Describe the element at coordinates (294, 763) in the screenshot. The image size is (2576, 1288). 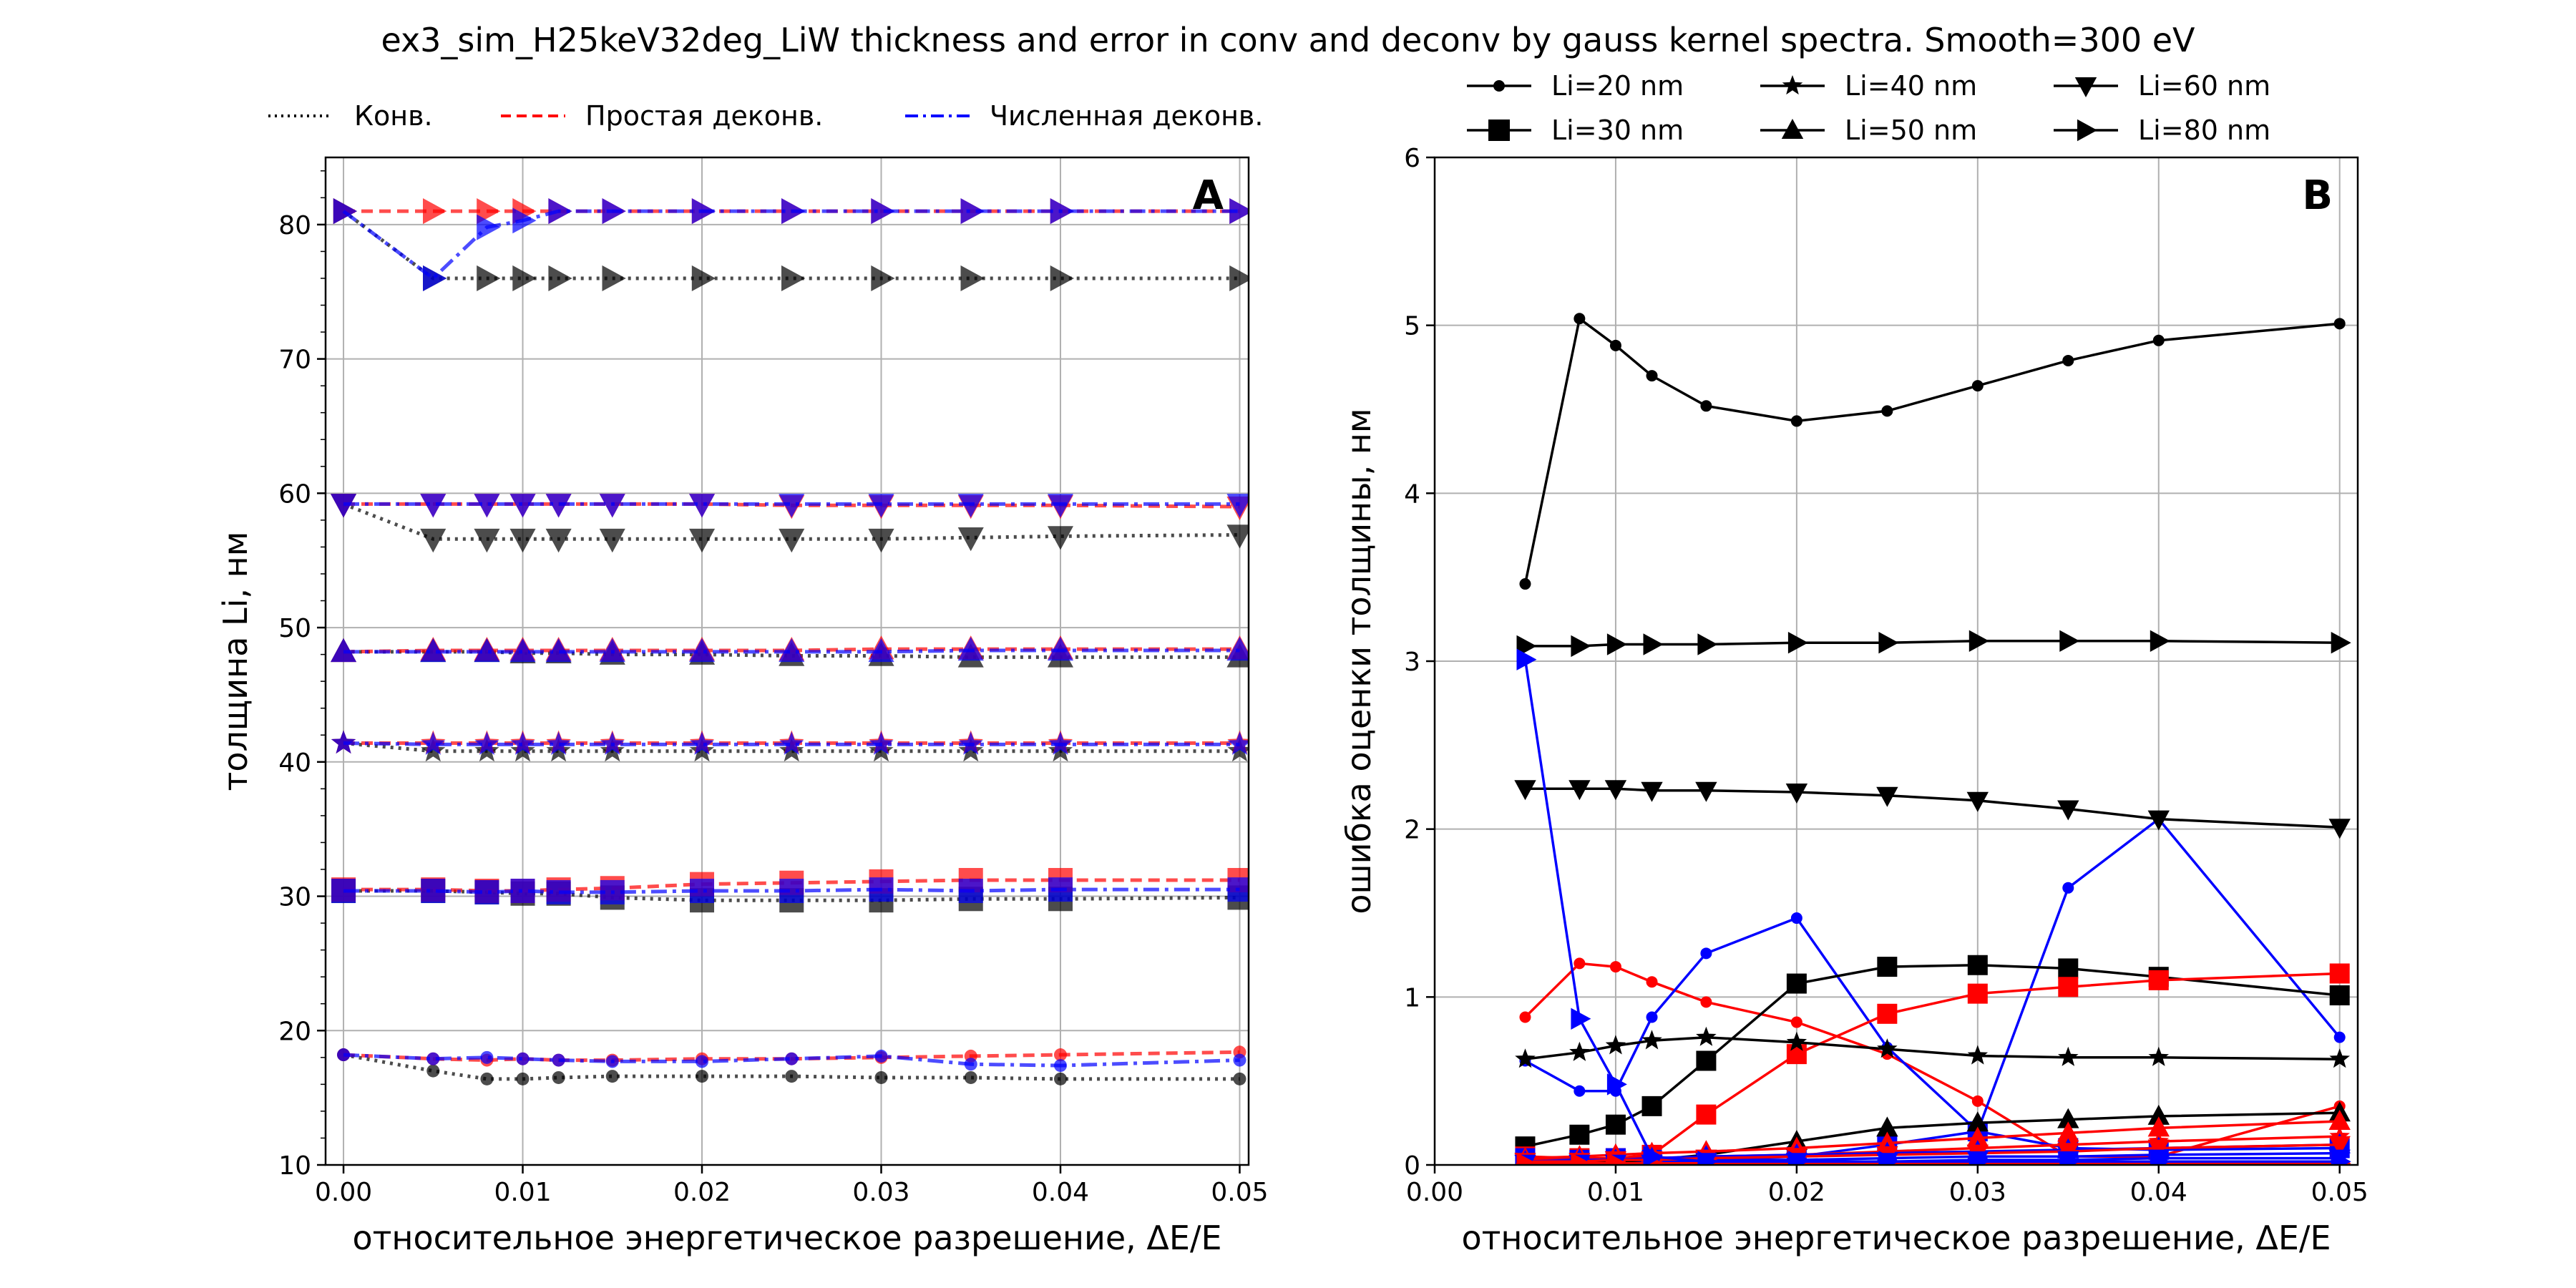
I see `y-tick-label: 40` at that location.